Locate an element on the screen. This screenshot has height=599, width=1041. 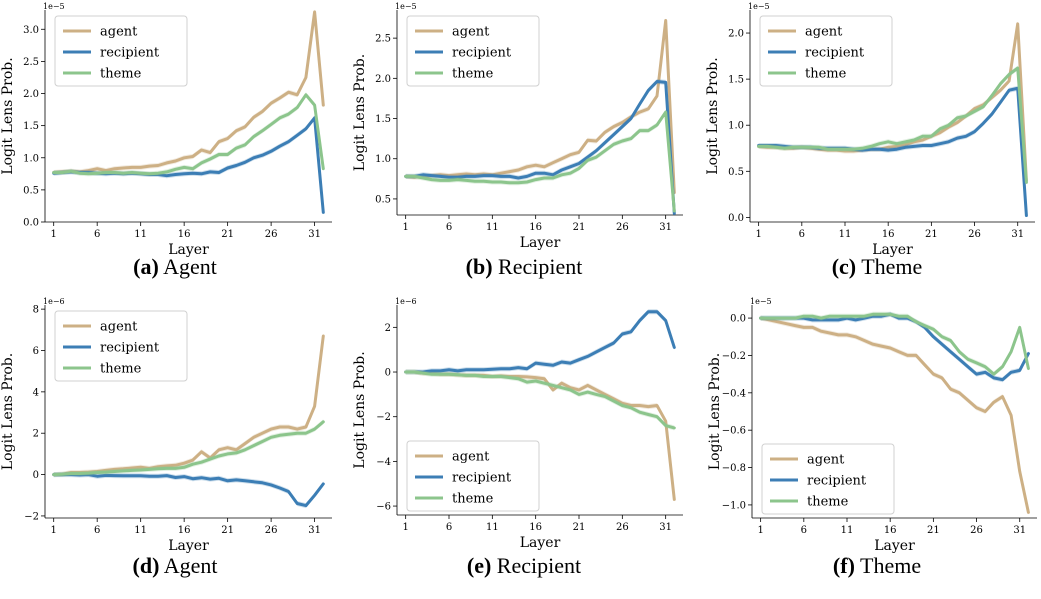
series-band-agent is located at coordinates (540, 106).